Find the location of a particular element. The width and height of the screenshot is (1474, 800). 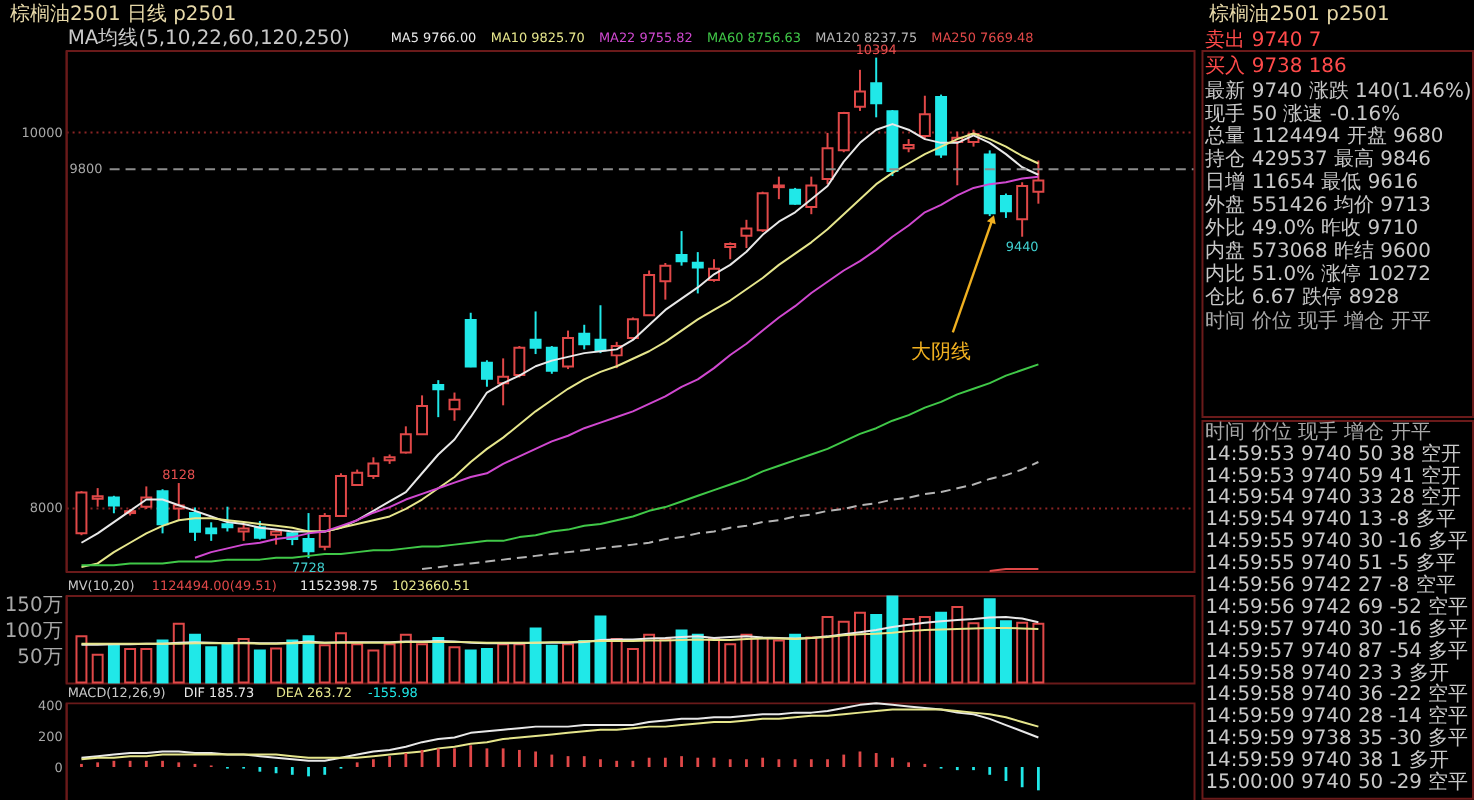

text: 14:59:58 9740 36 -22 空平 is located at coordinates (1337, 694).